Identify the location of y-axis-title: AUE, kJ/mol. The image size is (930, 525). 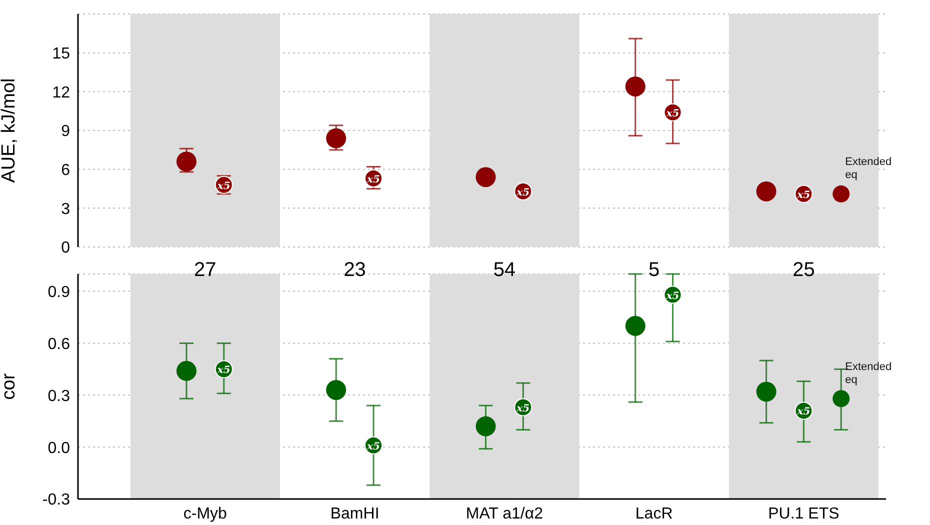
(10, 130).